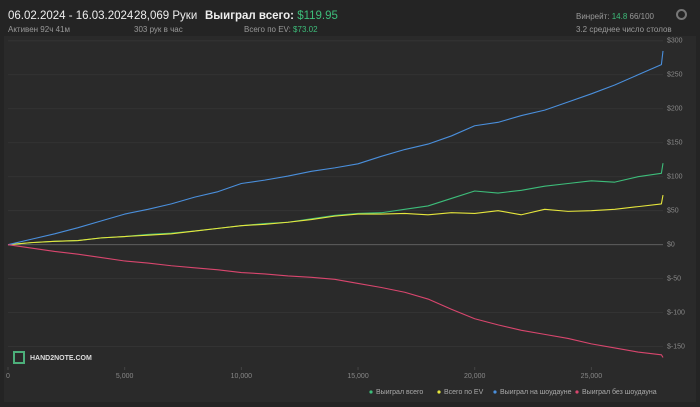 This screenshot has width=700, height=407. What do you see at coordinates (619, 392) in the screenshot?
I see `legend-label: Выиграл без шоудауна` at bounding box center [619, 392].